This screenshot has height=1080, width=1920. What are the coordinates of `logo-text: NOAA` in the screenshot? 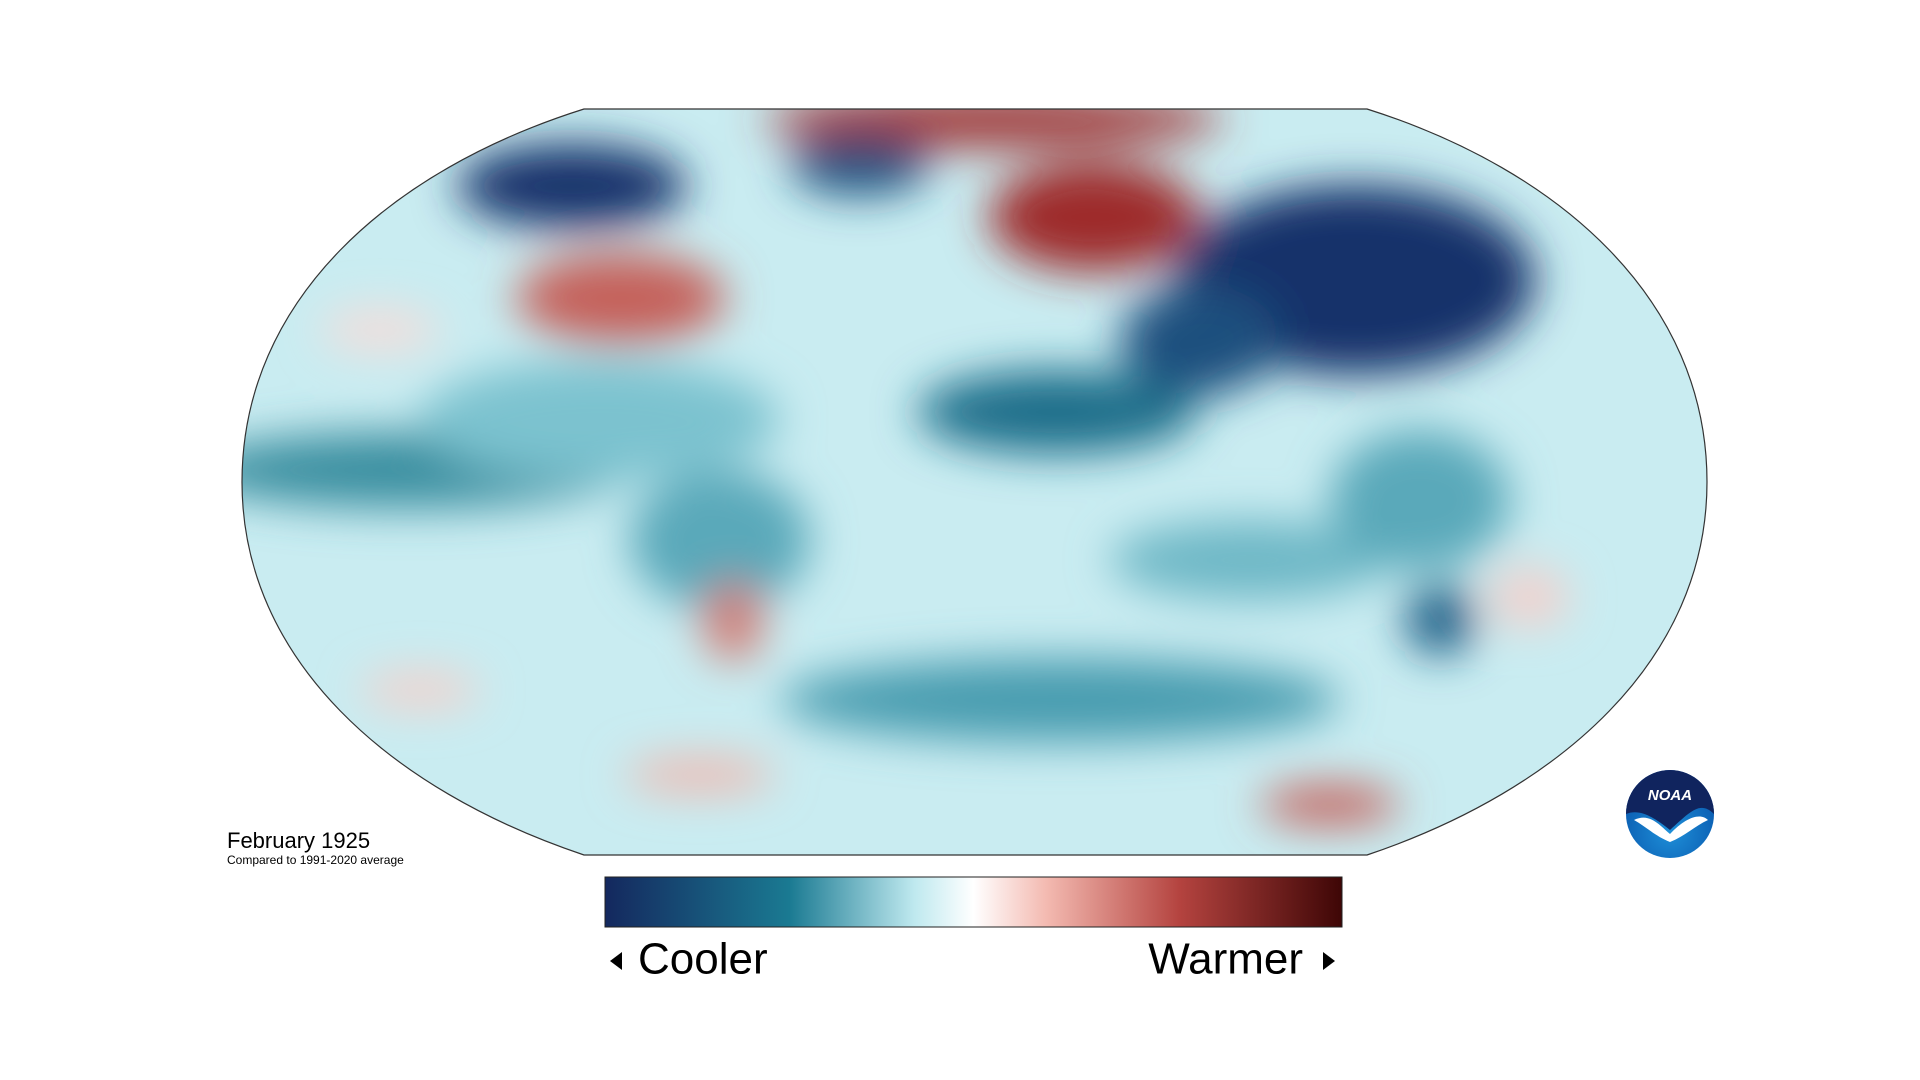 It's located at (1670, 795).